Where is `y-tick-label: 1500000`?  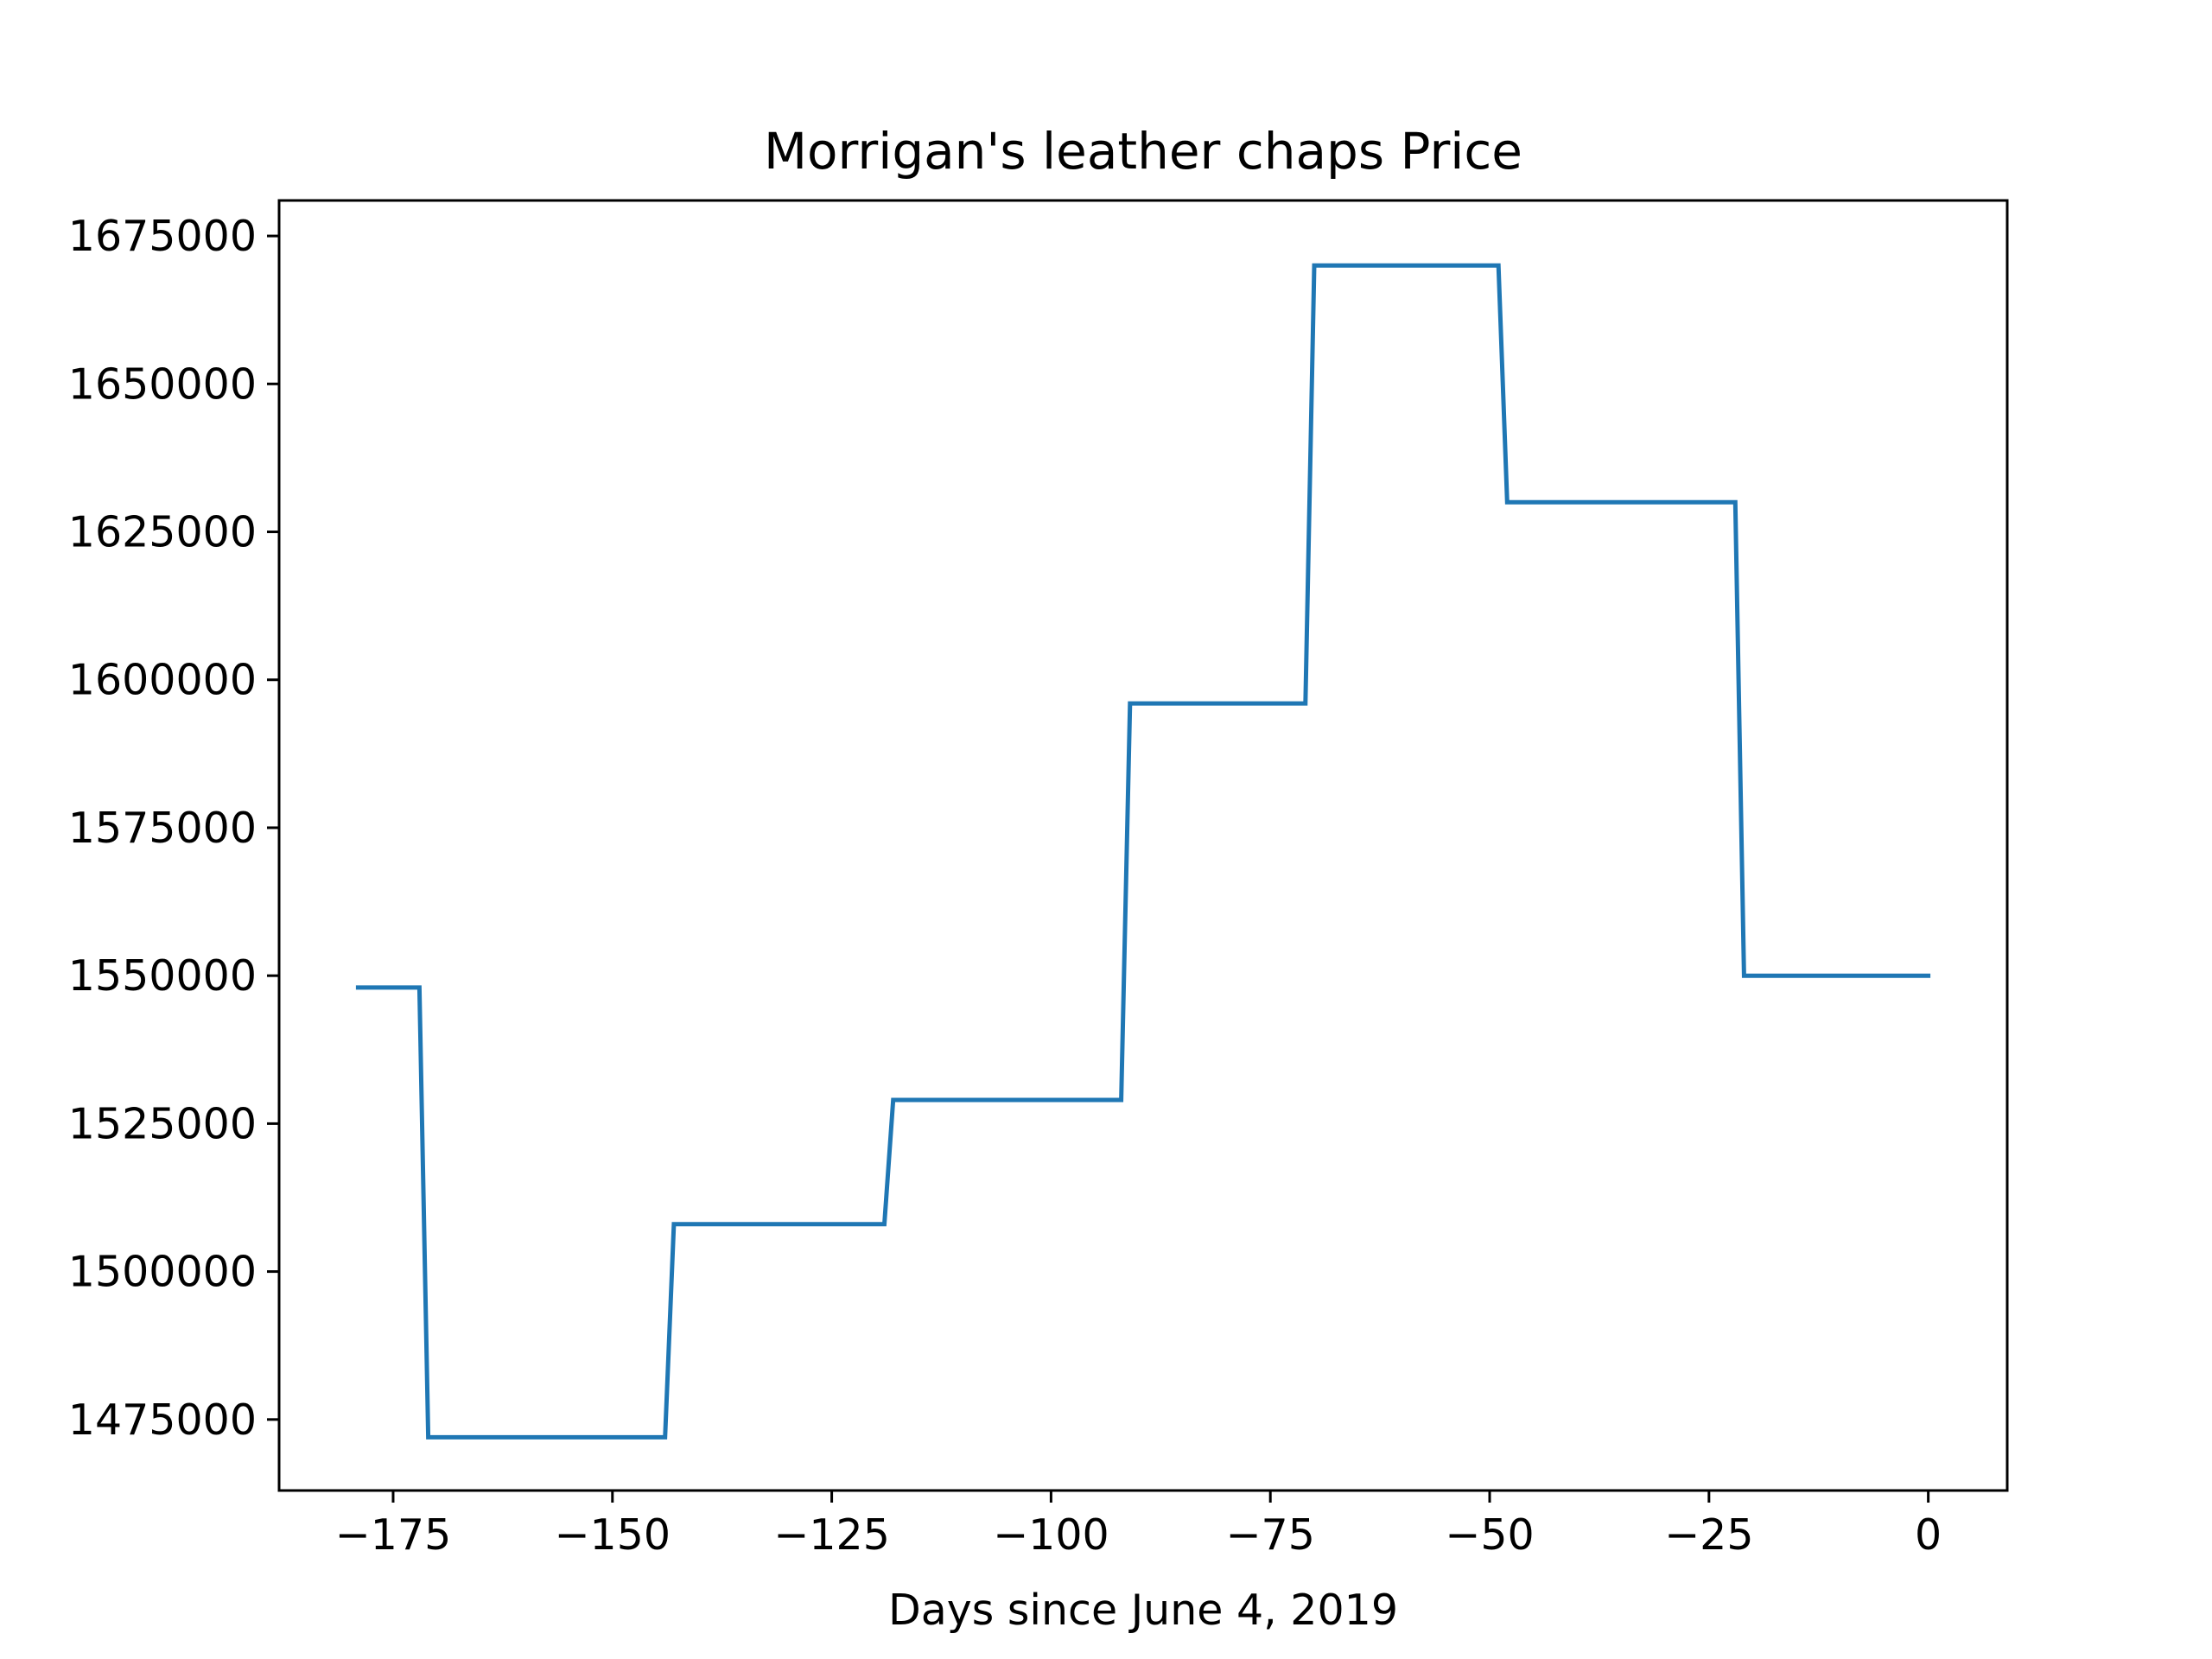 y-tick-label: 1500000 is located at coordinates (162, 1272).